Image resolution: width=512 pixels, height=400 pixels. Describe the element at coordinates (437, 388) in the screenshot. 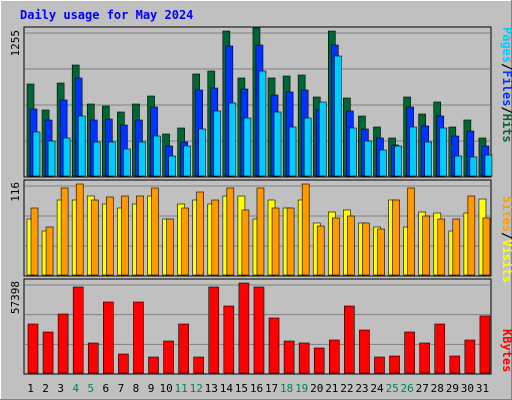

I see `x-tick-label-28: 28` at that location.